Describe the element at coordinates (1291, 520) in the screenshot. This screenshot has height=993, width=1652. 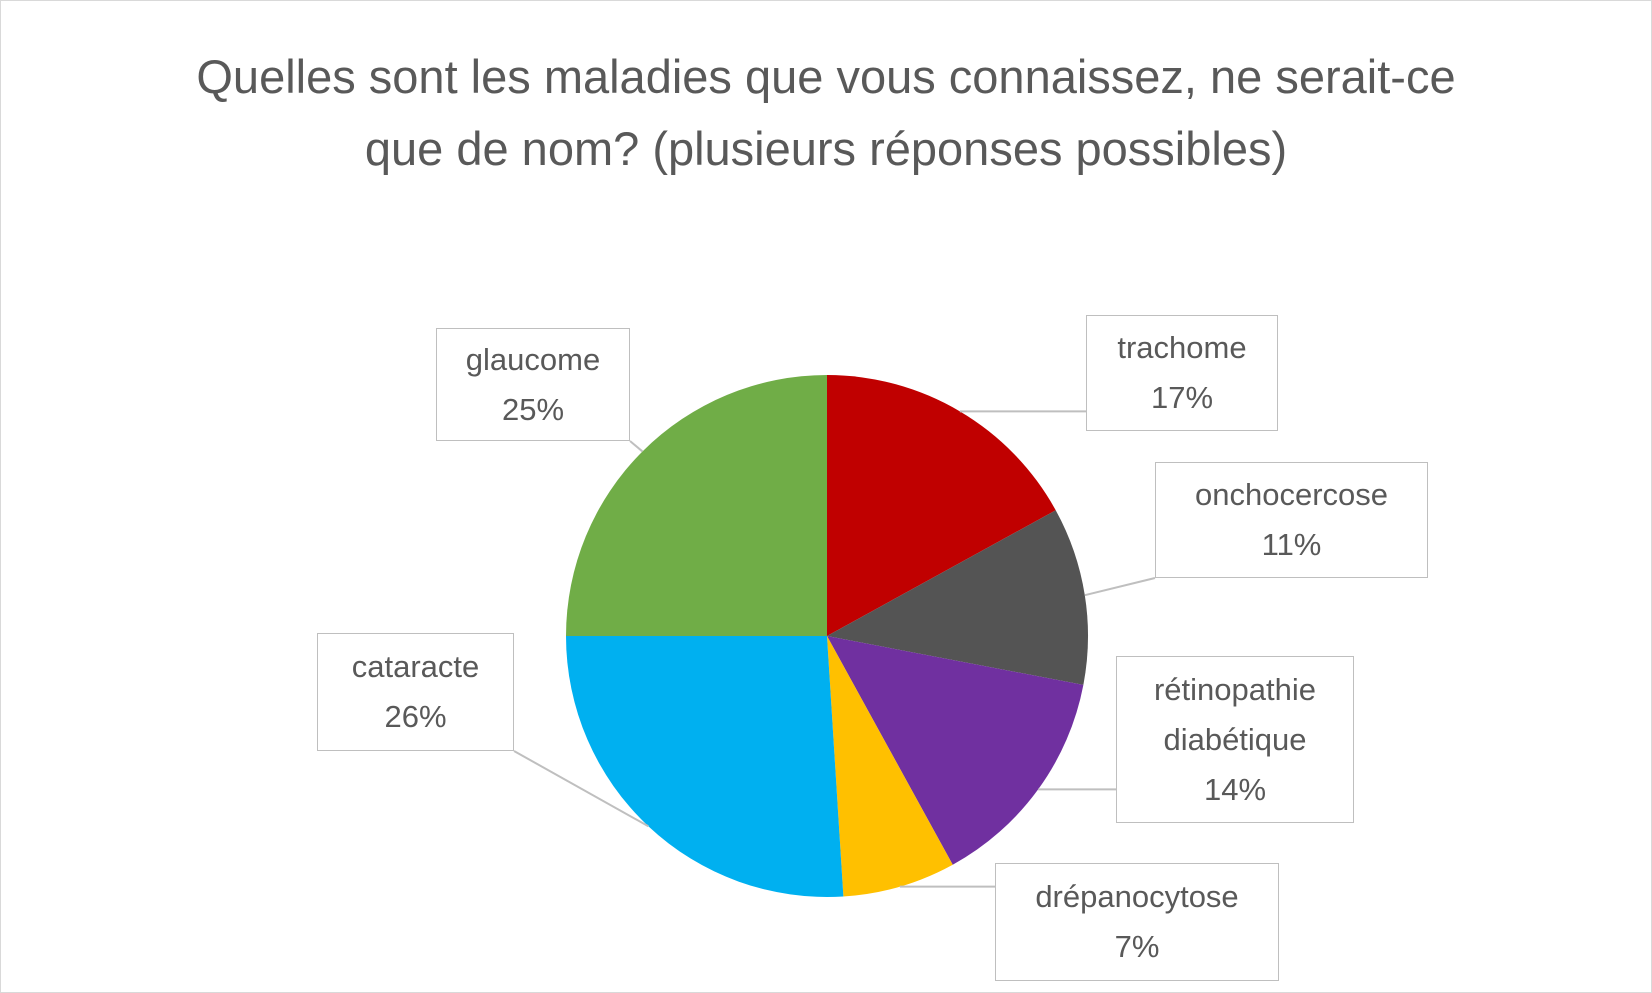
I see `data-label: onchocercose 11%` at that location.